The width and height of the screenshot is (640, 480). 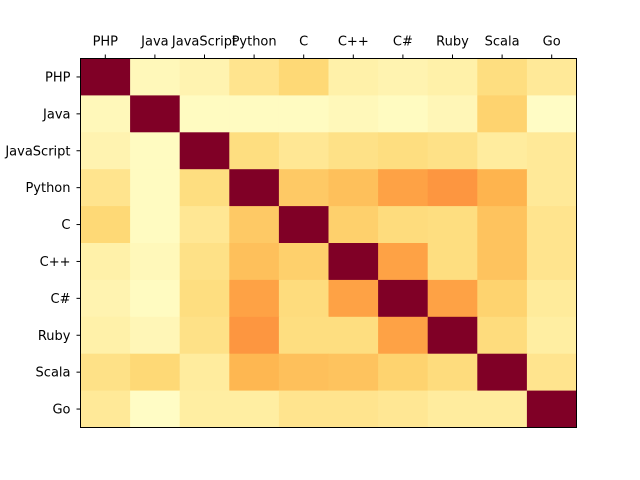 What do you see at coordinates (353, 42) in the screenshot?
I see `x-tick-label: C++` at bounding box center [353, 42].